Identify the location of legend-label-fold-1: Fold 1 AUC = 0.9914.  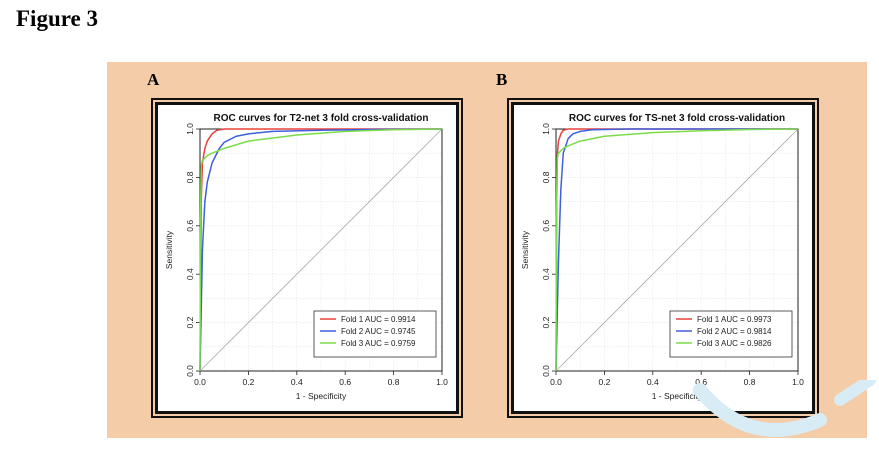
(378, 319).